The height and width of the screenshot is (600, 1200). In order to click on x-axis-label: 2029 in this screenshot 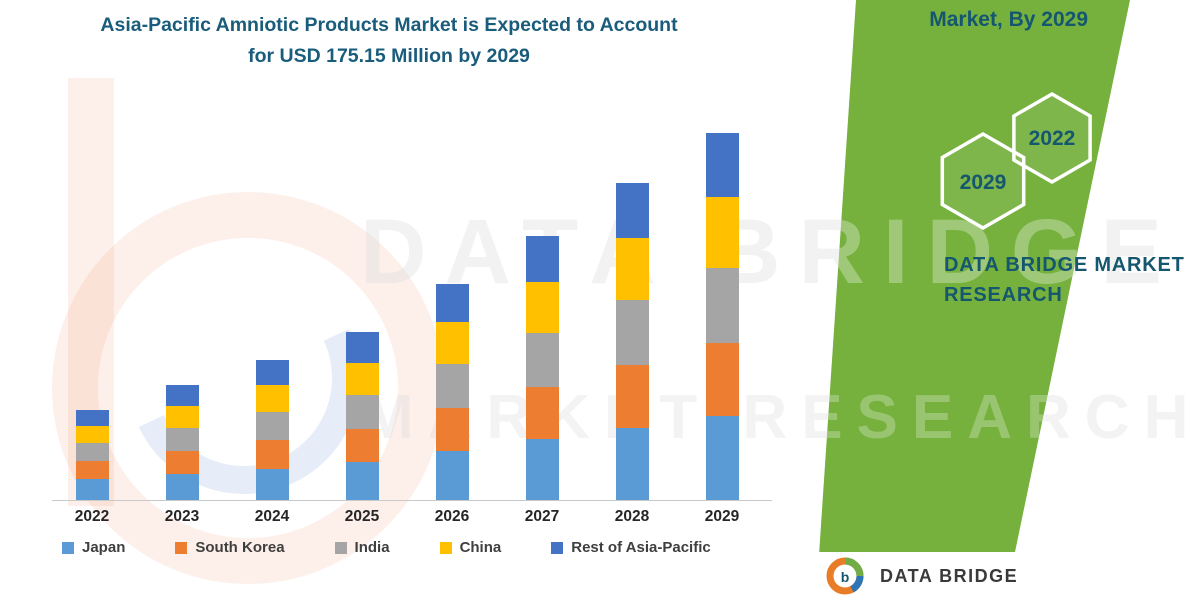, I will do `click(722, 516)`.